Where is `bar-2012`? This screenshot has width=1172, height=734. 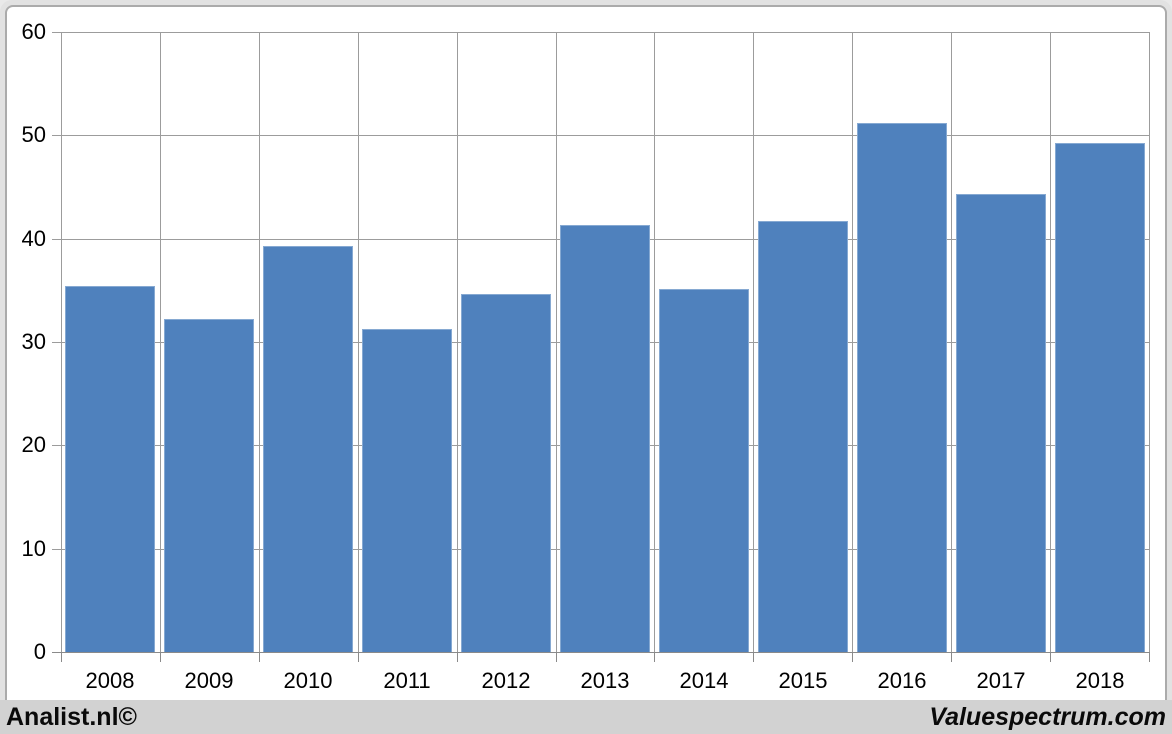
bar-2012 is located at coordinates (506, 473).